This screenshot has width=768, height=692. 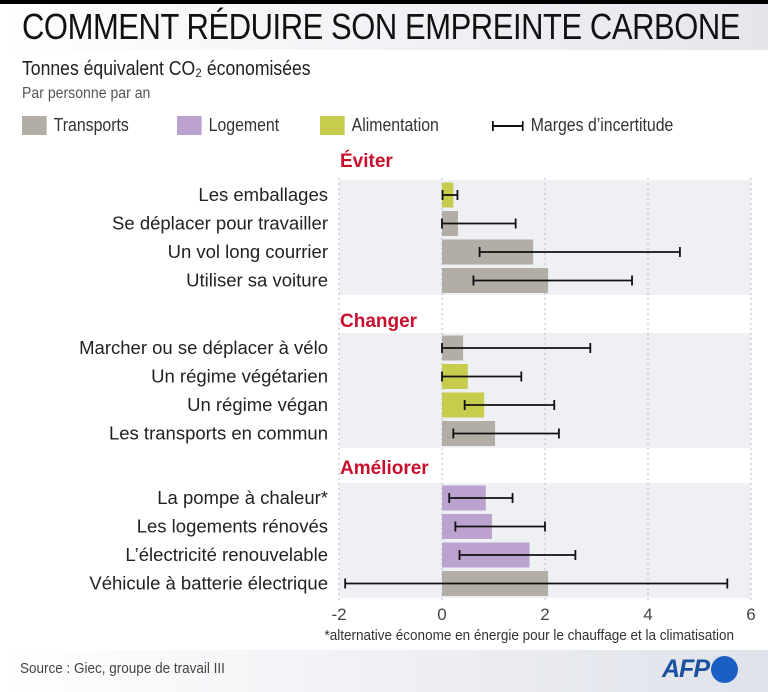 I want to click on title-band, so click(x=384, y=27).